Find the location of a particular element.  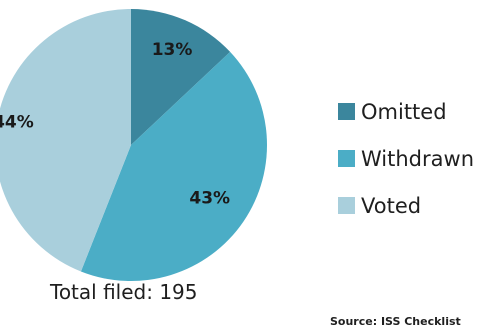

legend-item-omitted: Omitted is located at coordinates (406, 111).